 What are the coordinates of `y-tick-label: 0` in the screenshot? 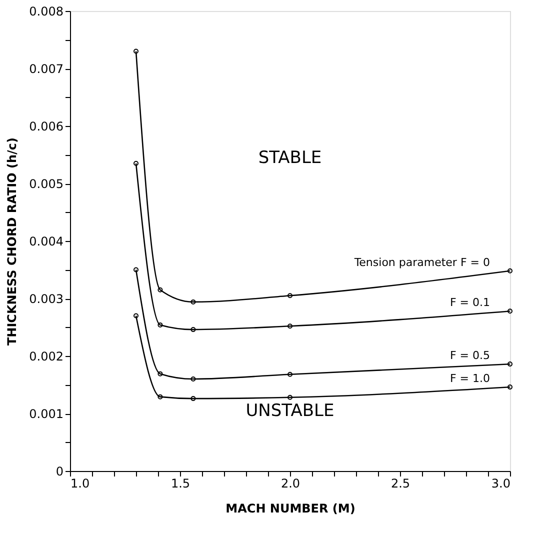 It's located at (60, 471).